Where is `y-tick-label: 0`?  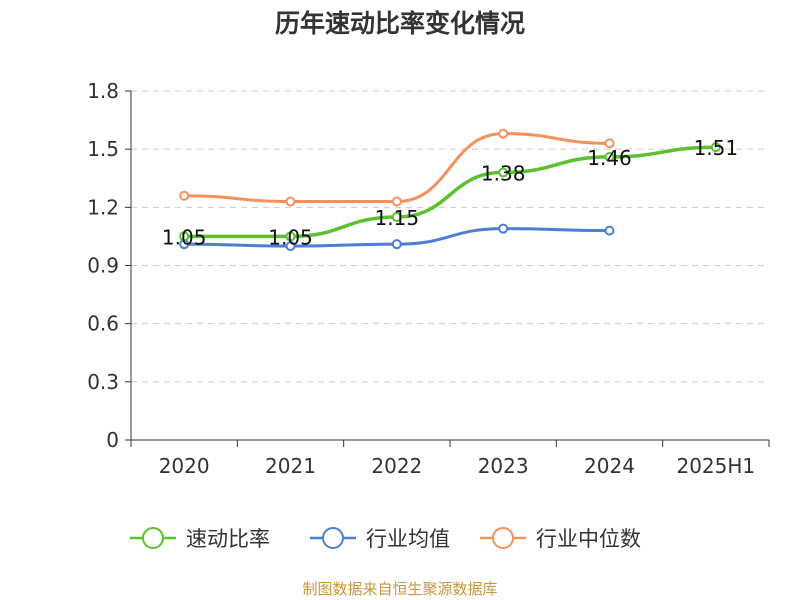 y-tick-label: 0 is located at coordinates (112, 440).